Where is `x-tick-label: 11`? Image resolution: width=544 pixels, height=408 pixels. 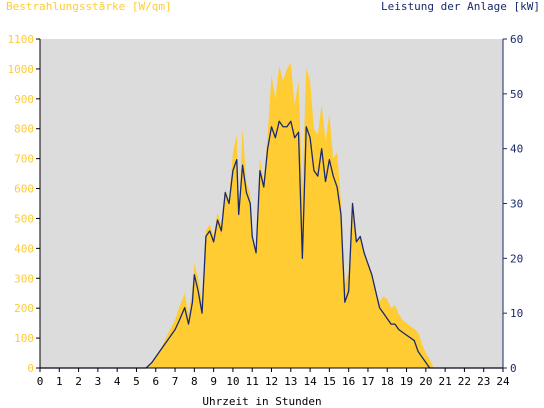
x-tick-label: 11 is located at coordinates (252, 381).